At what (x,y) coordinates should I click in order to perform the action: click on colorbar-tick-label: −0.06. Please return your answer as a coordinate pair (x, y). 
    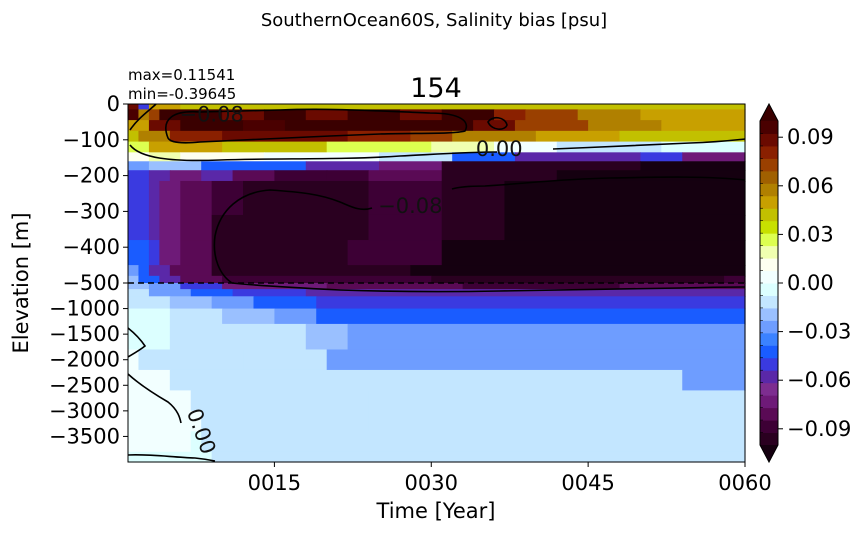
    Looking at the image, I should click on (819, 380).